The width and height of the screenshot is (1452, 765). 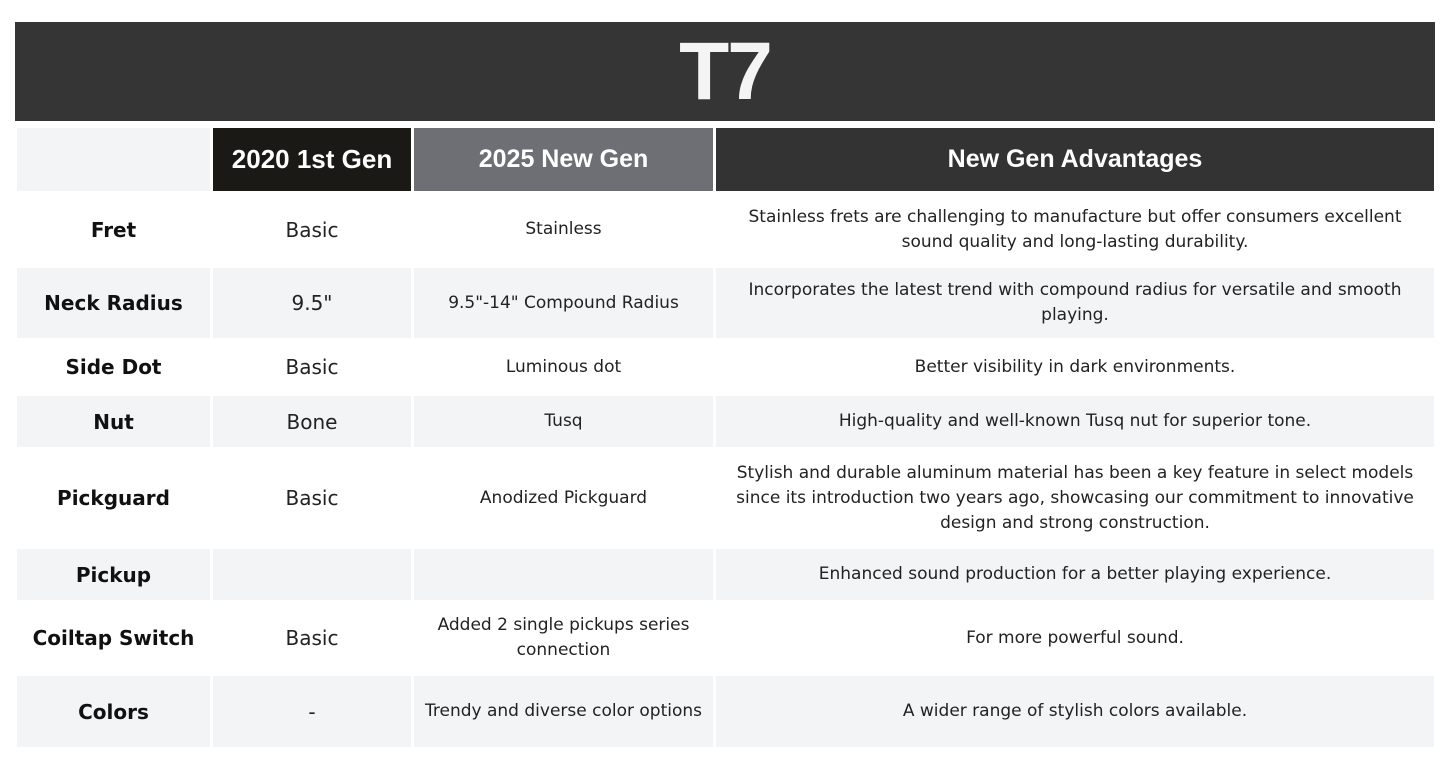 What do you see at coordinates (1075, 159) in the screenshot?
I see `header-advantages: New Gen Advantages` at bounding box center [1075, 159].